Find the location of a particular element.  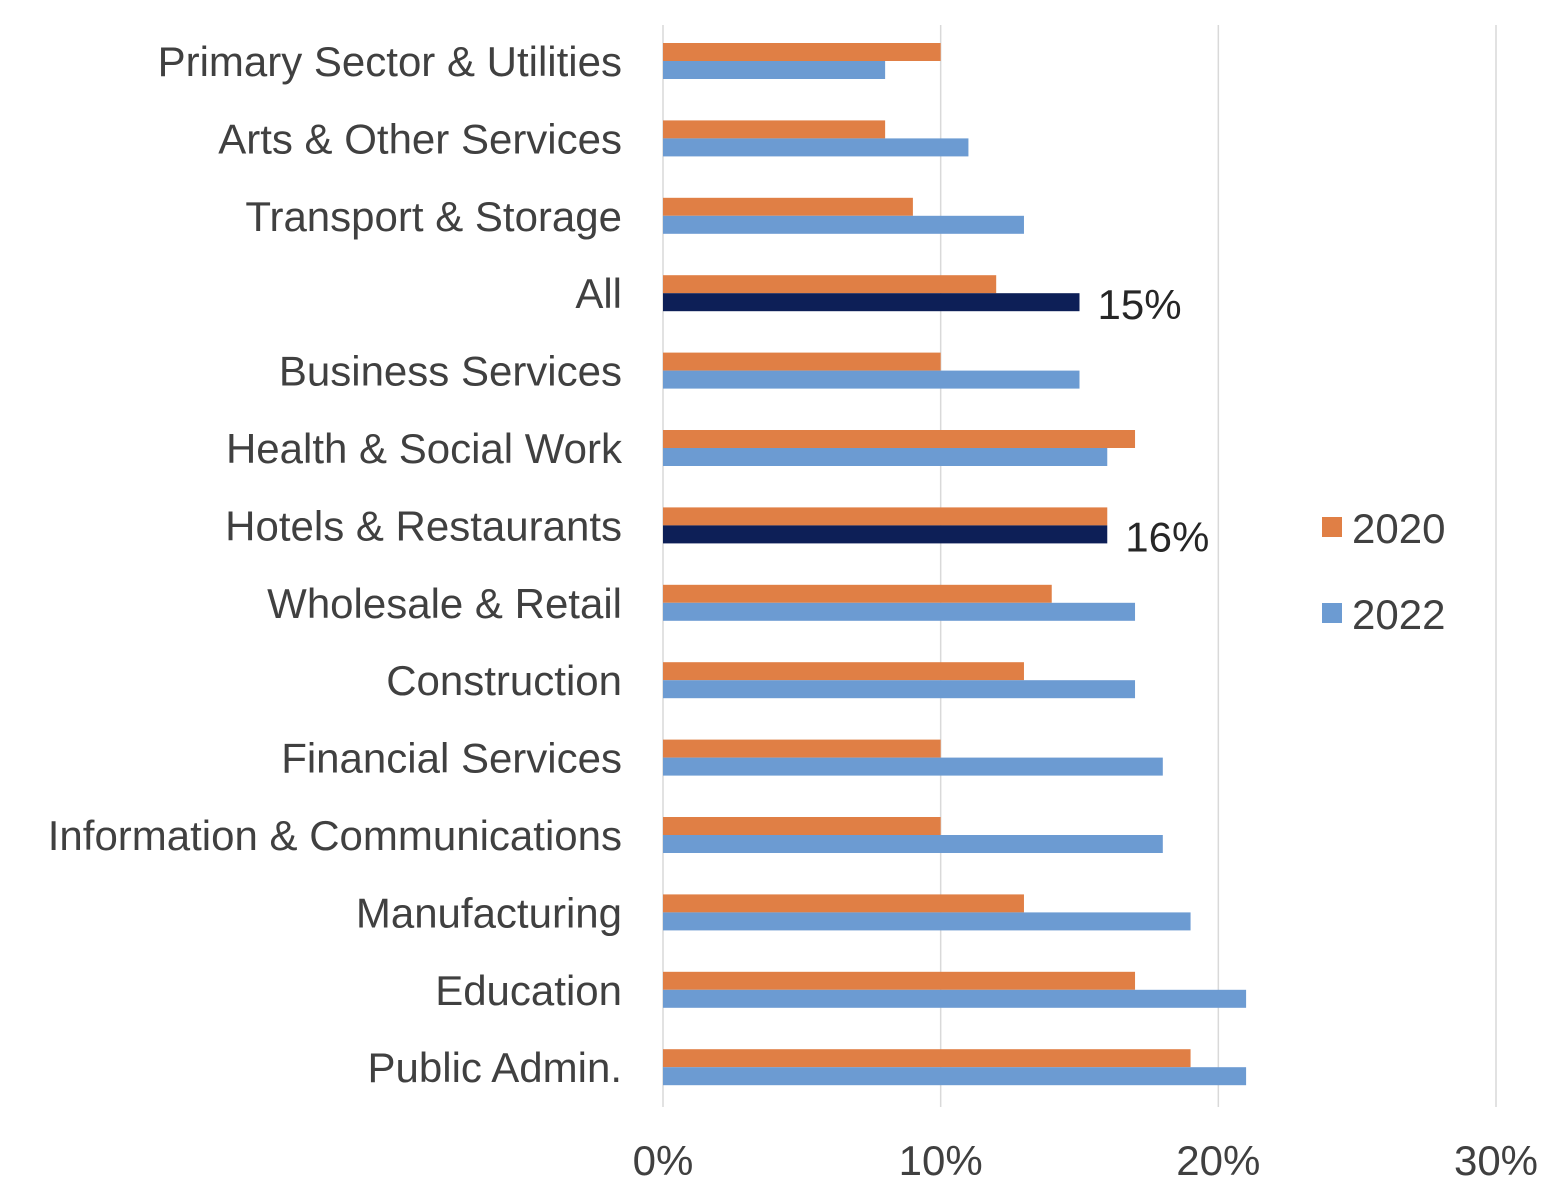

bar-2020-wholesale-and-retail is located at coordinates (857, 593).